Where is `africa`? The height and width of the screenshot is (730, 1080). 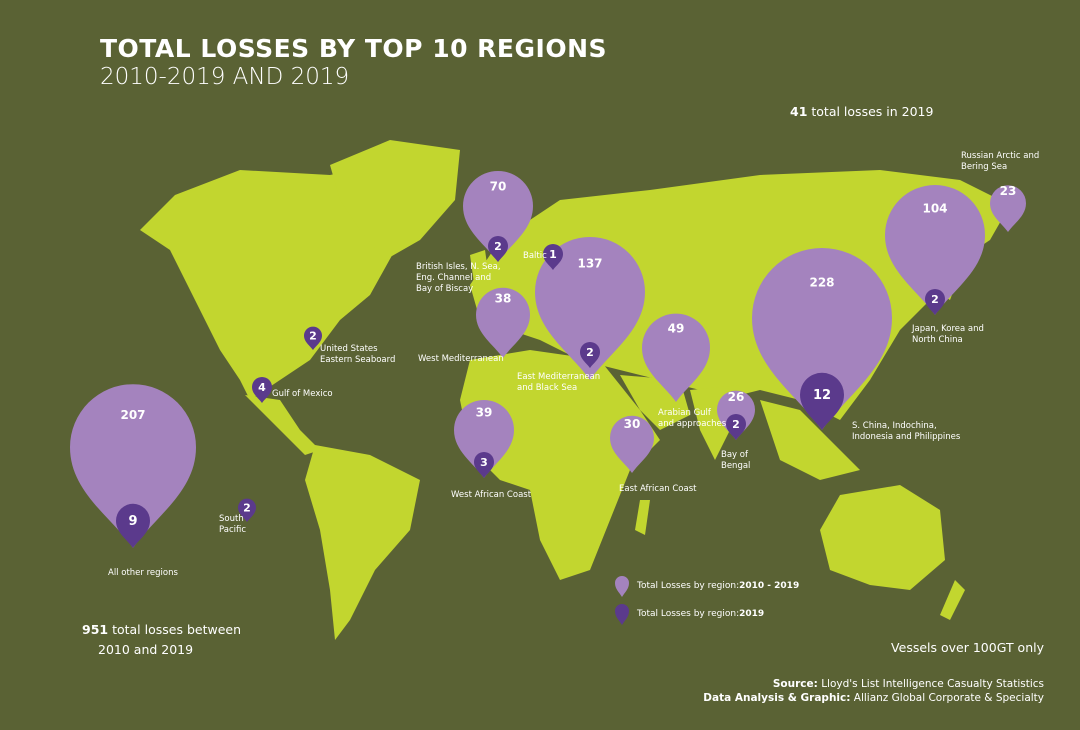
africa is located at coordinates (560, 465).